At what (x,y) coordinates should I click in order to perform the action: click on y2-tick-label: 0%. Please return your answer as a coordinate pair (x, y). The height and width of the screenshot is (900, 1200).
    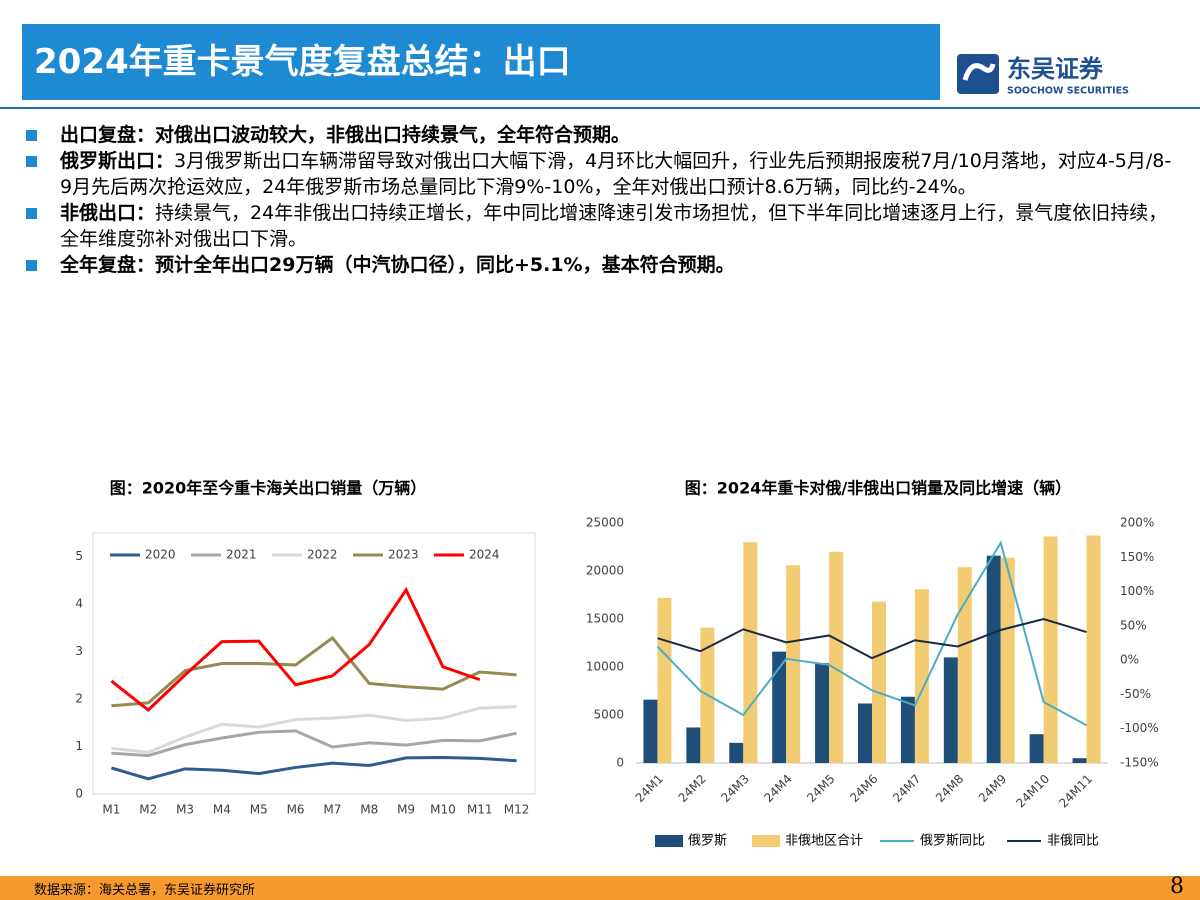
    Looking at the image, I should click on (1129, 660).